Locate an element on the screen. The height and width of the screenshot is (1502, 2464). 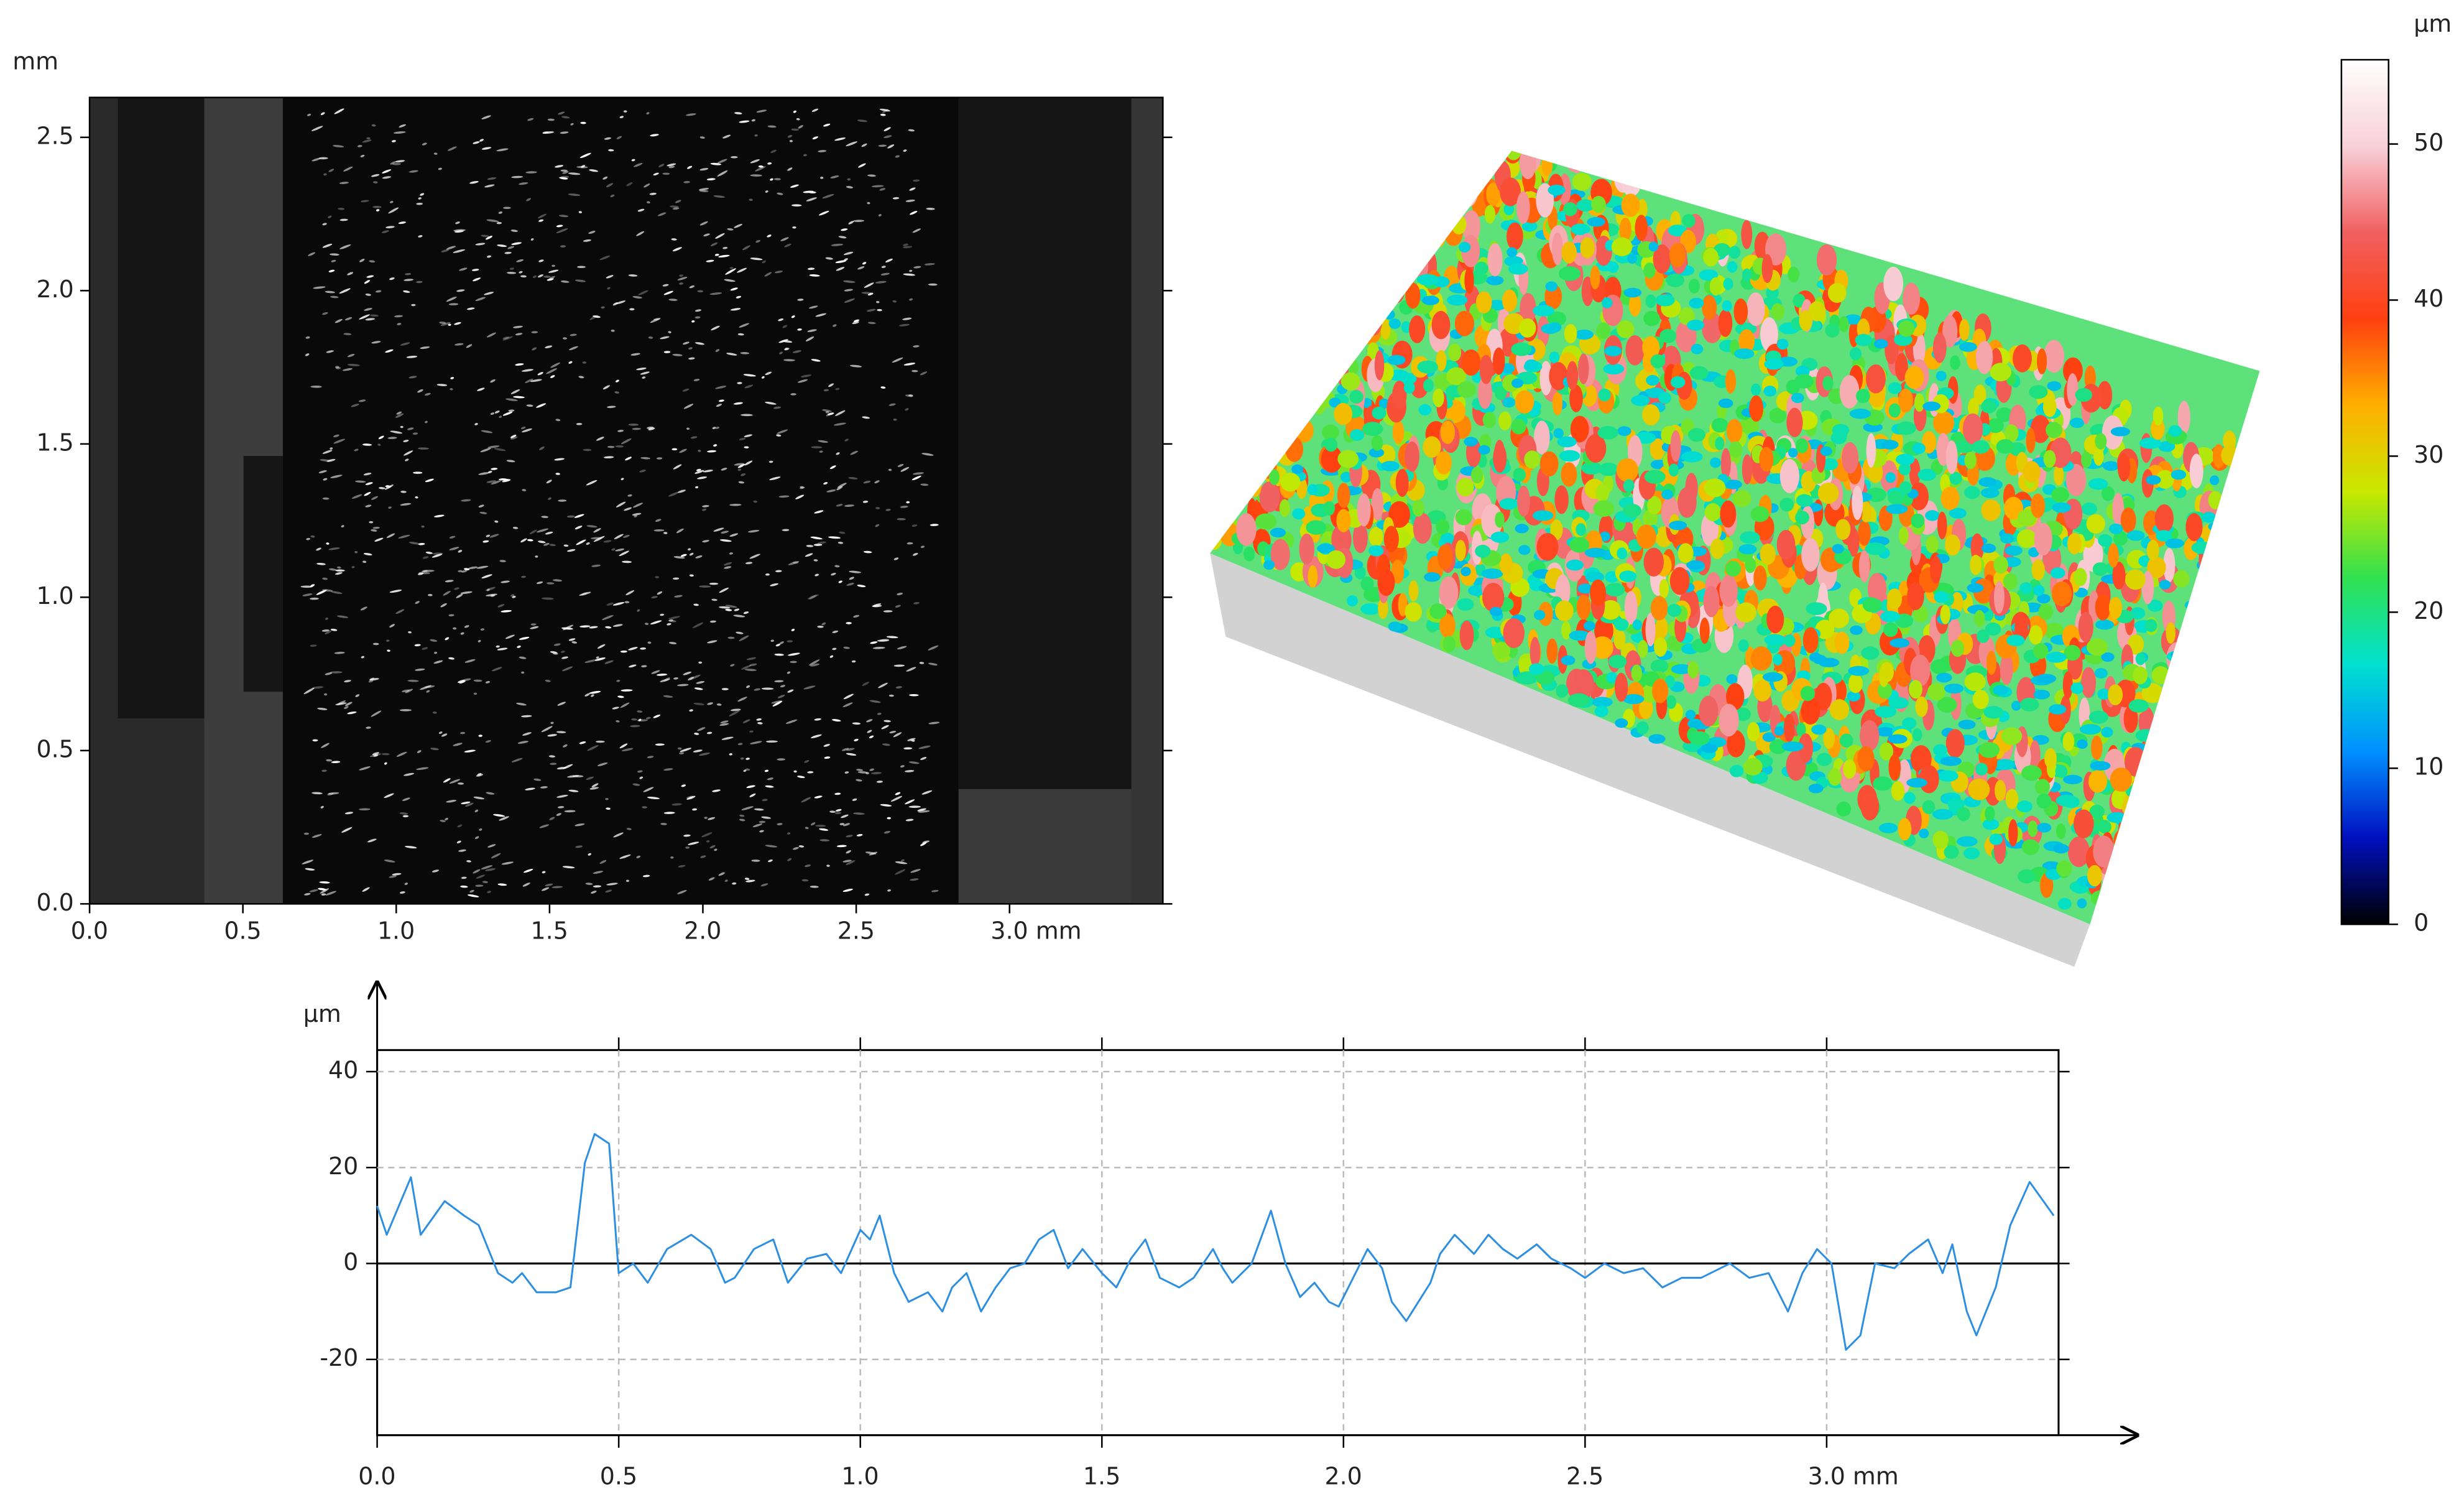
light-band is located at coordinates (1045, 846).